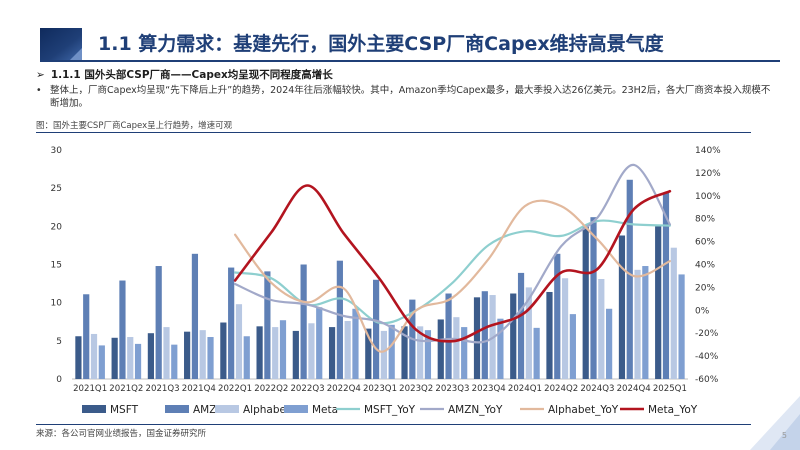  I want to click on y2-tick-label: 60%, so click(705, 243).